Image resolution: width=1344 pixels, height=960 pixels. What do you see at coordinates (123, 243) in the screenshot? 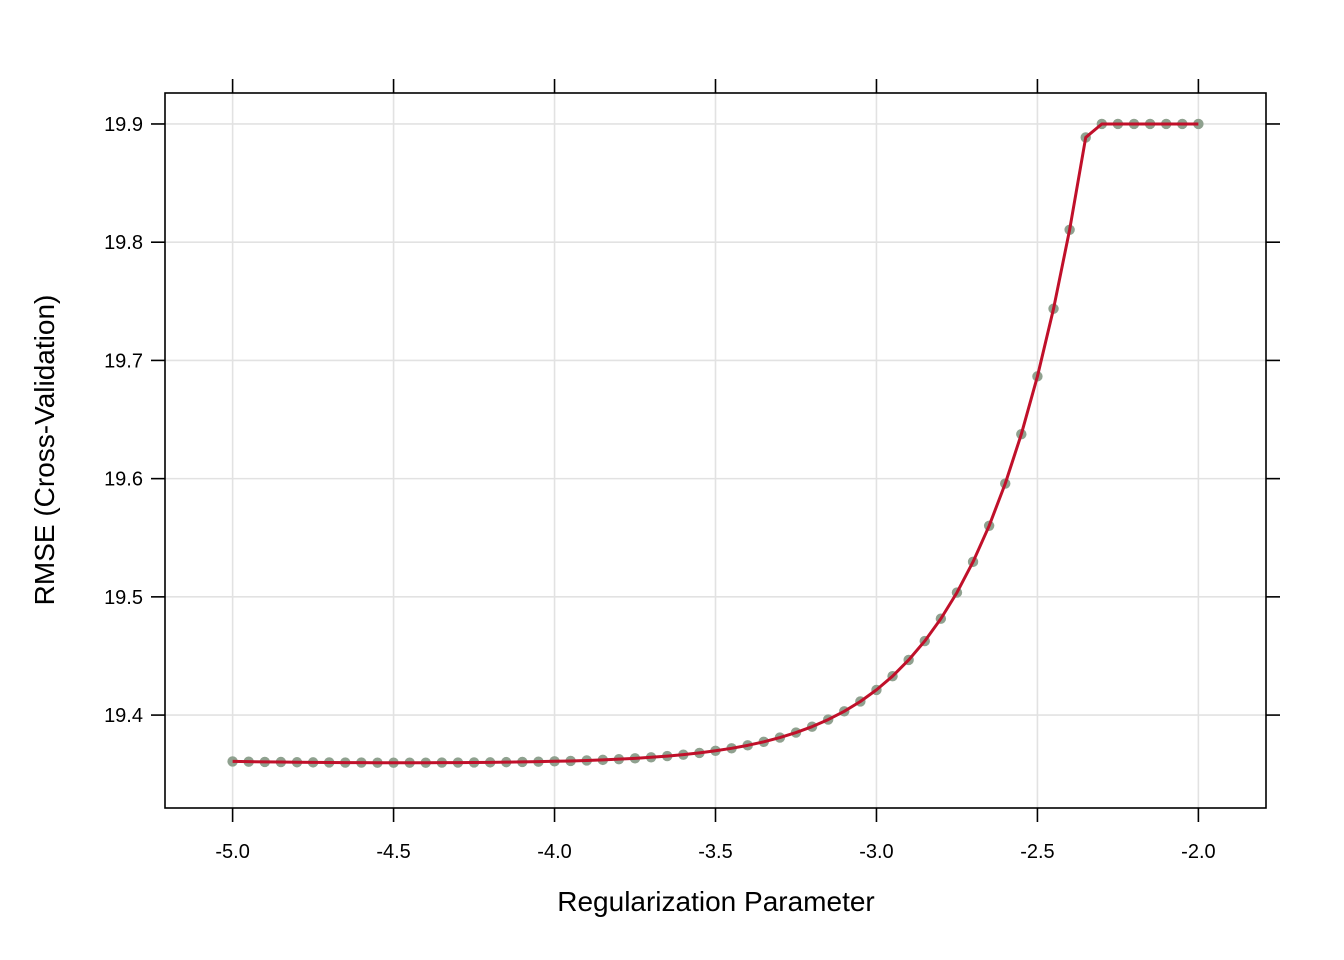
I see `y-tick-label: 19.8` at bounding box center [123, 243].